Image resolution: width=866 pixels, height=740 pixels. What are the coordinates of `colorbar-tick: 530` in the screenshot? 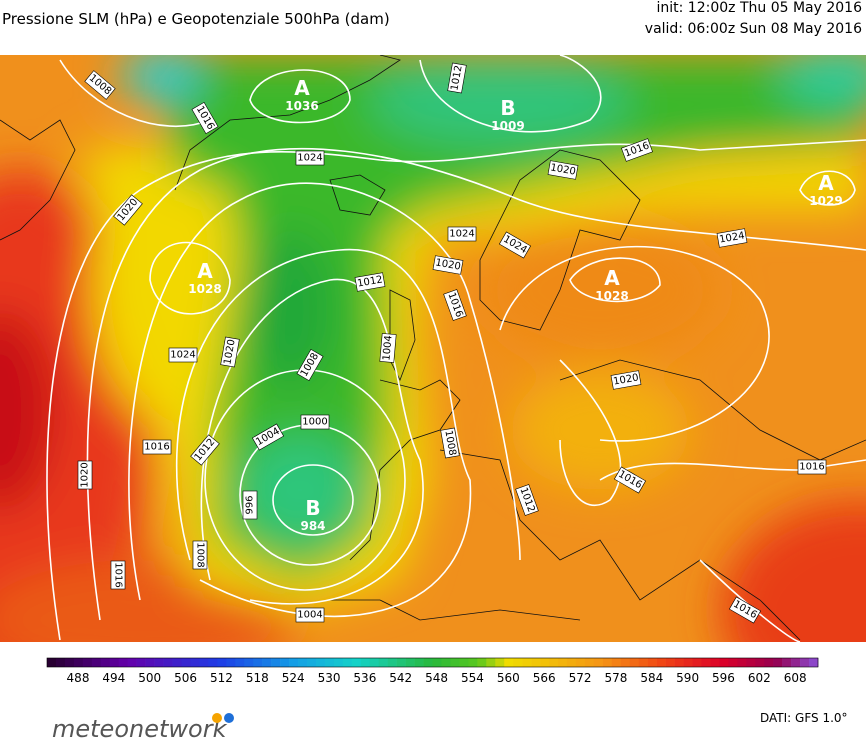 It's located at (329, 678).